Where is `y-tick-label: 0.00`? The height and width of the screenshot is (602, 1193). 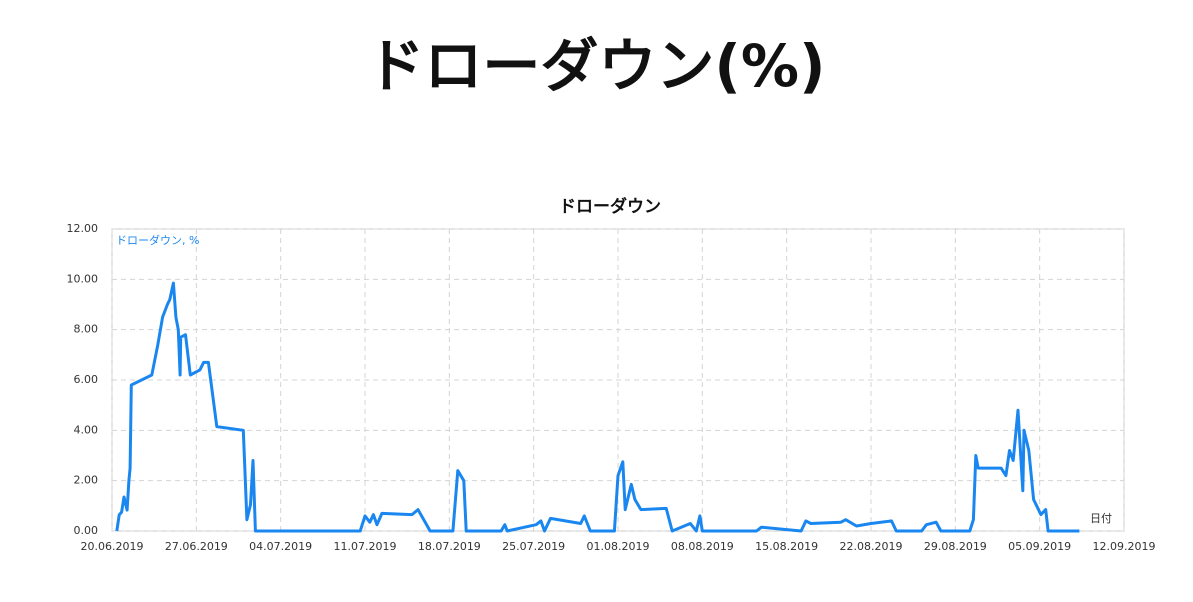
y-tick-label: 0.00 is located at coordinates (86, 530).